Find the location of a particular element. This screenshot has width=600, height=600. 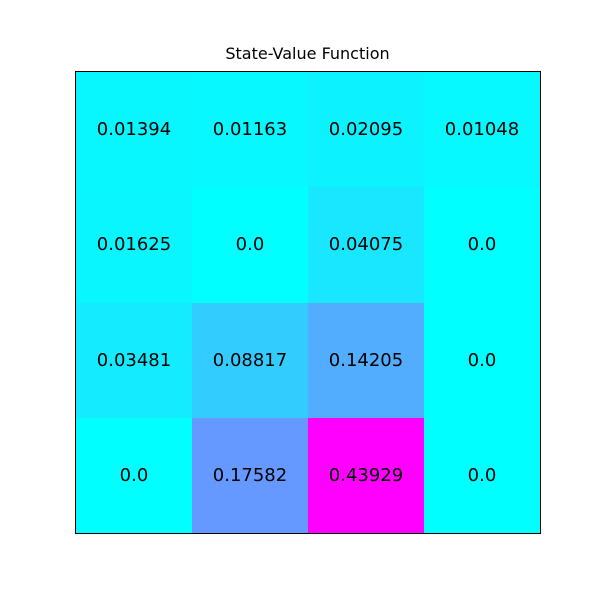

cell-value-label: 0.08817 is located at coordinates (250, 360).